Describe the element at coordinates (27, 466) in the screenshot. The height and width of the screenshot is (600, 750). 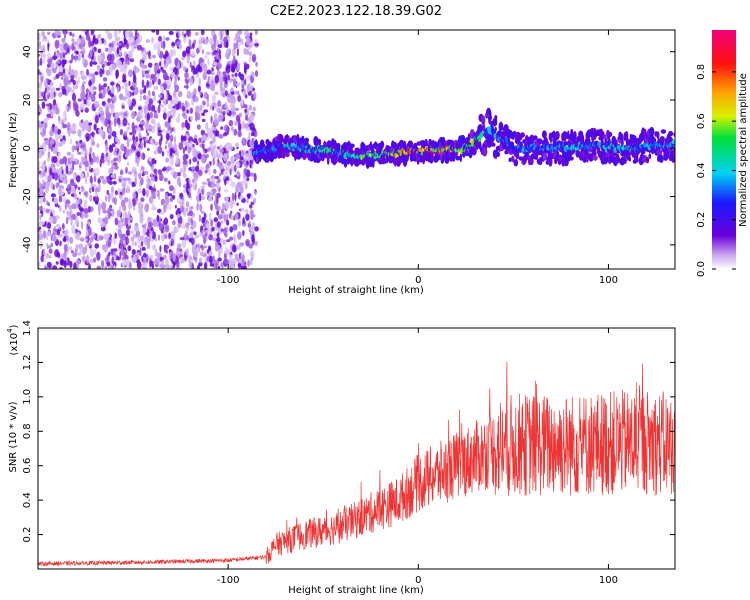
I see `y-tick-label: 0.6` at that location.